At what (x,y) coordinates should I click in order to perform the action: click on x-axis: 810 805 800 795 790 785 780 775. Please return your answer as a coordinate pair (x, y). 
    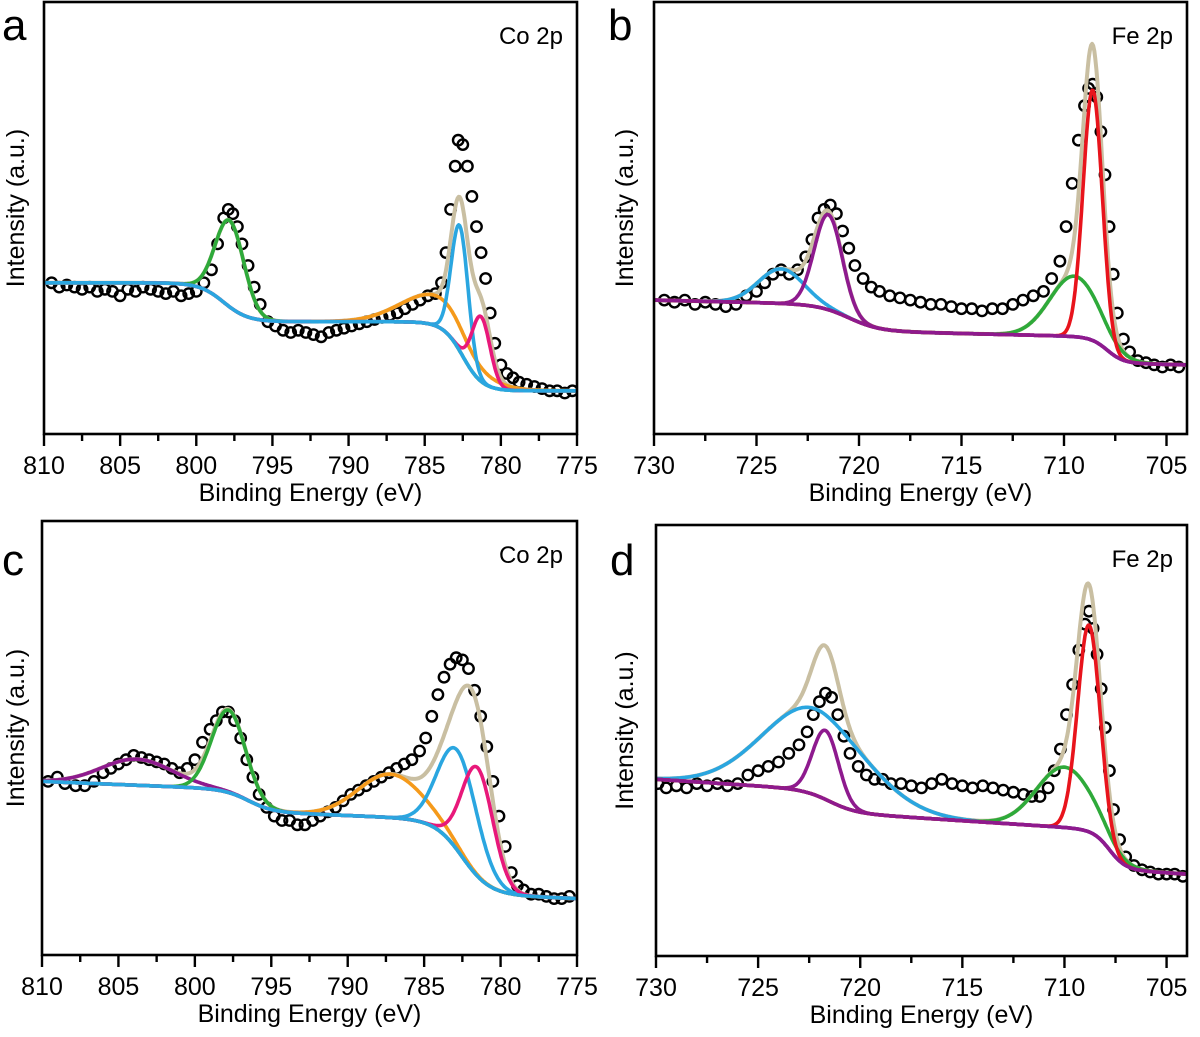
    Looking at the image, I should click on (310, 457).